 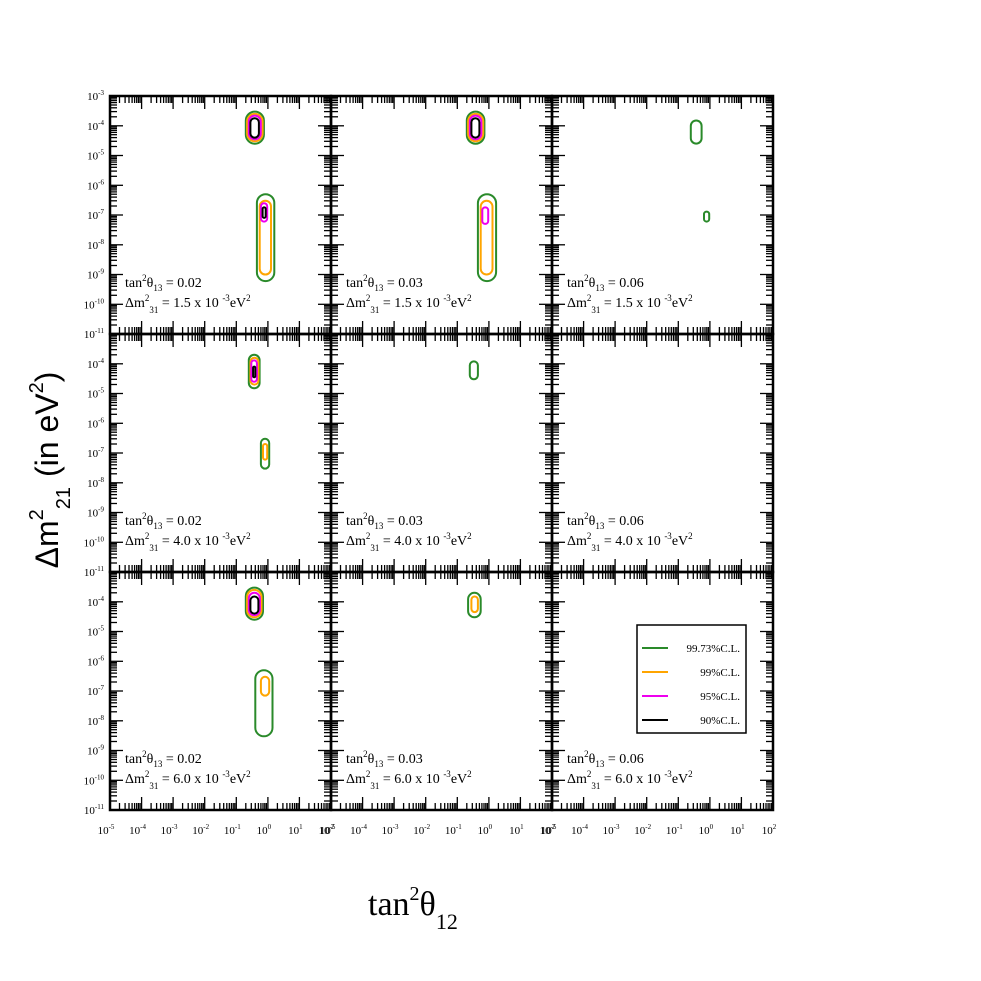 What do you see at coordinates (691, 679) in the screenshot?
I see `legend: 99.73%C.L. 99%C.L. 95%C.L. 90%C.L.` at bounding box center [691, 679].